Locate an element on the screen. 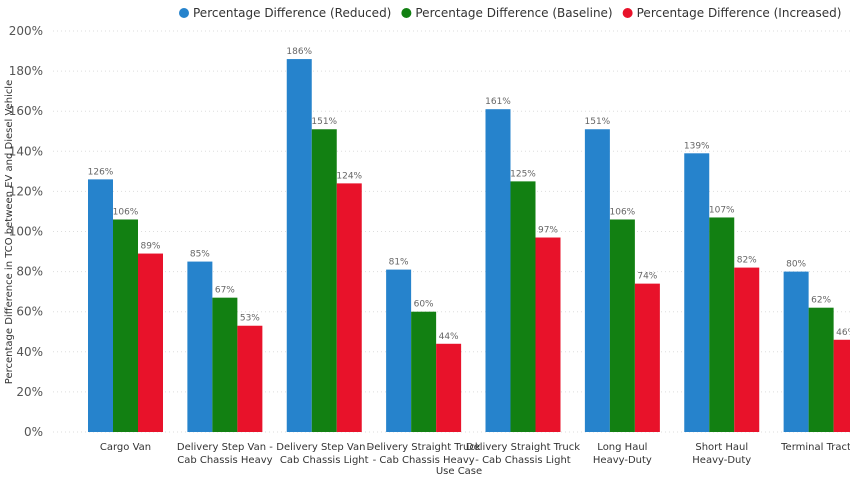 Image resolution: width=850 pixels, height=478 pixels. y-tick-label: 200% is located at coordinates (26, 31).